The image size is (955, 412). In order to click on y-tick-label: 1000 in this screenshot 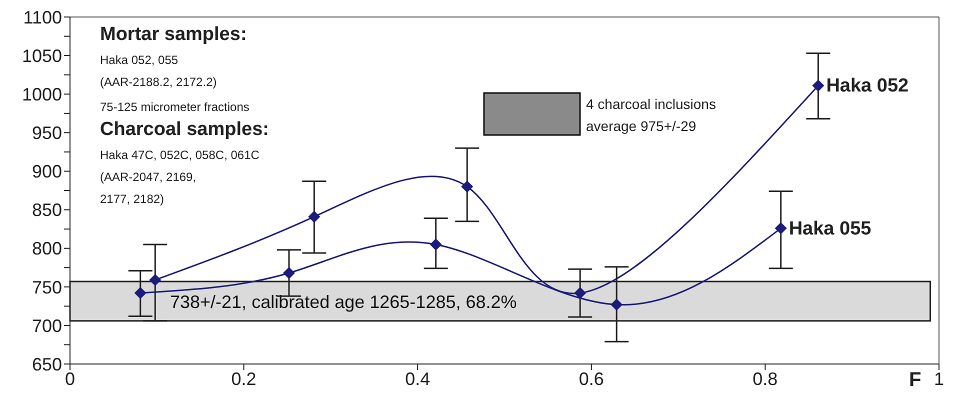, I will do `click(42, 94)`.